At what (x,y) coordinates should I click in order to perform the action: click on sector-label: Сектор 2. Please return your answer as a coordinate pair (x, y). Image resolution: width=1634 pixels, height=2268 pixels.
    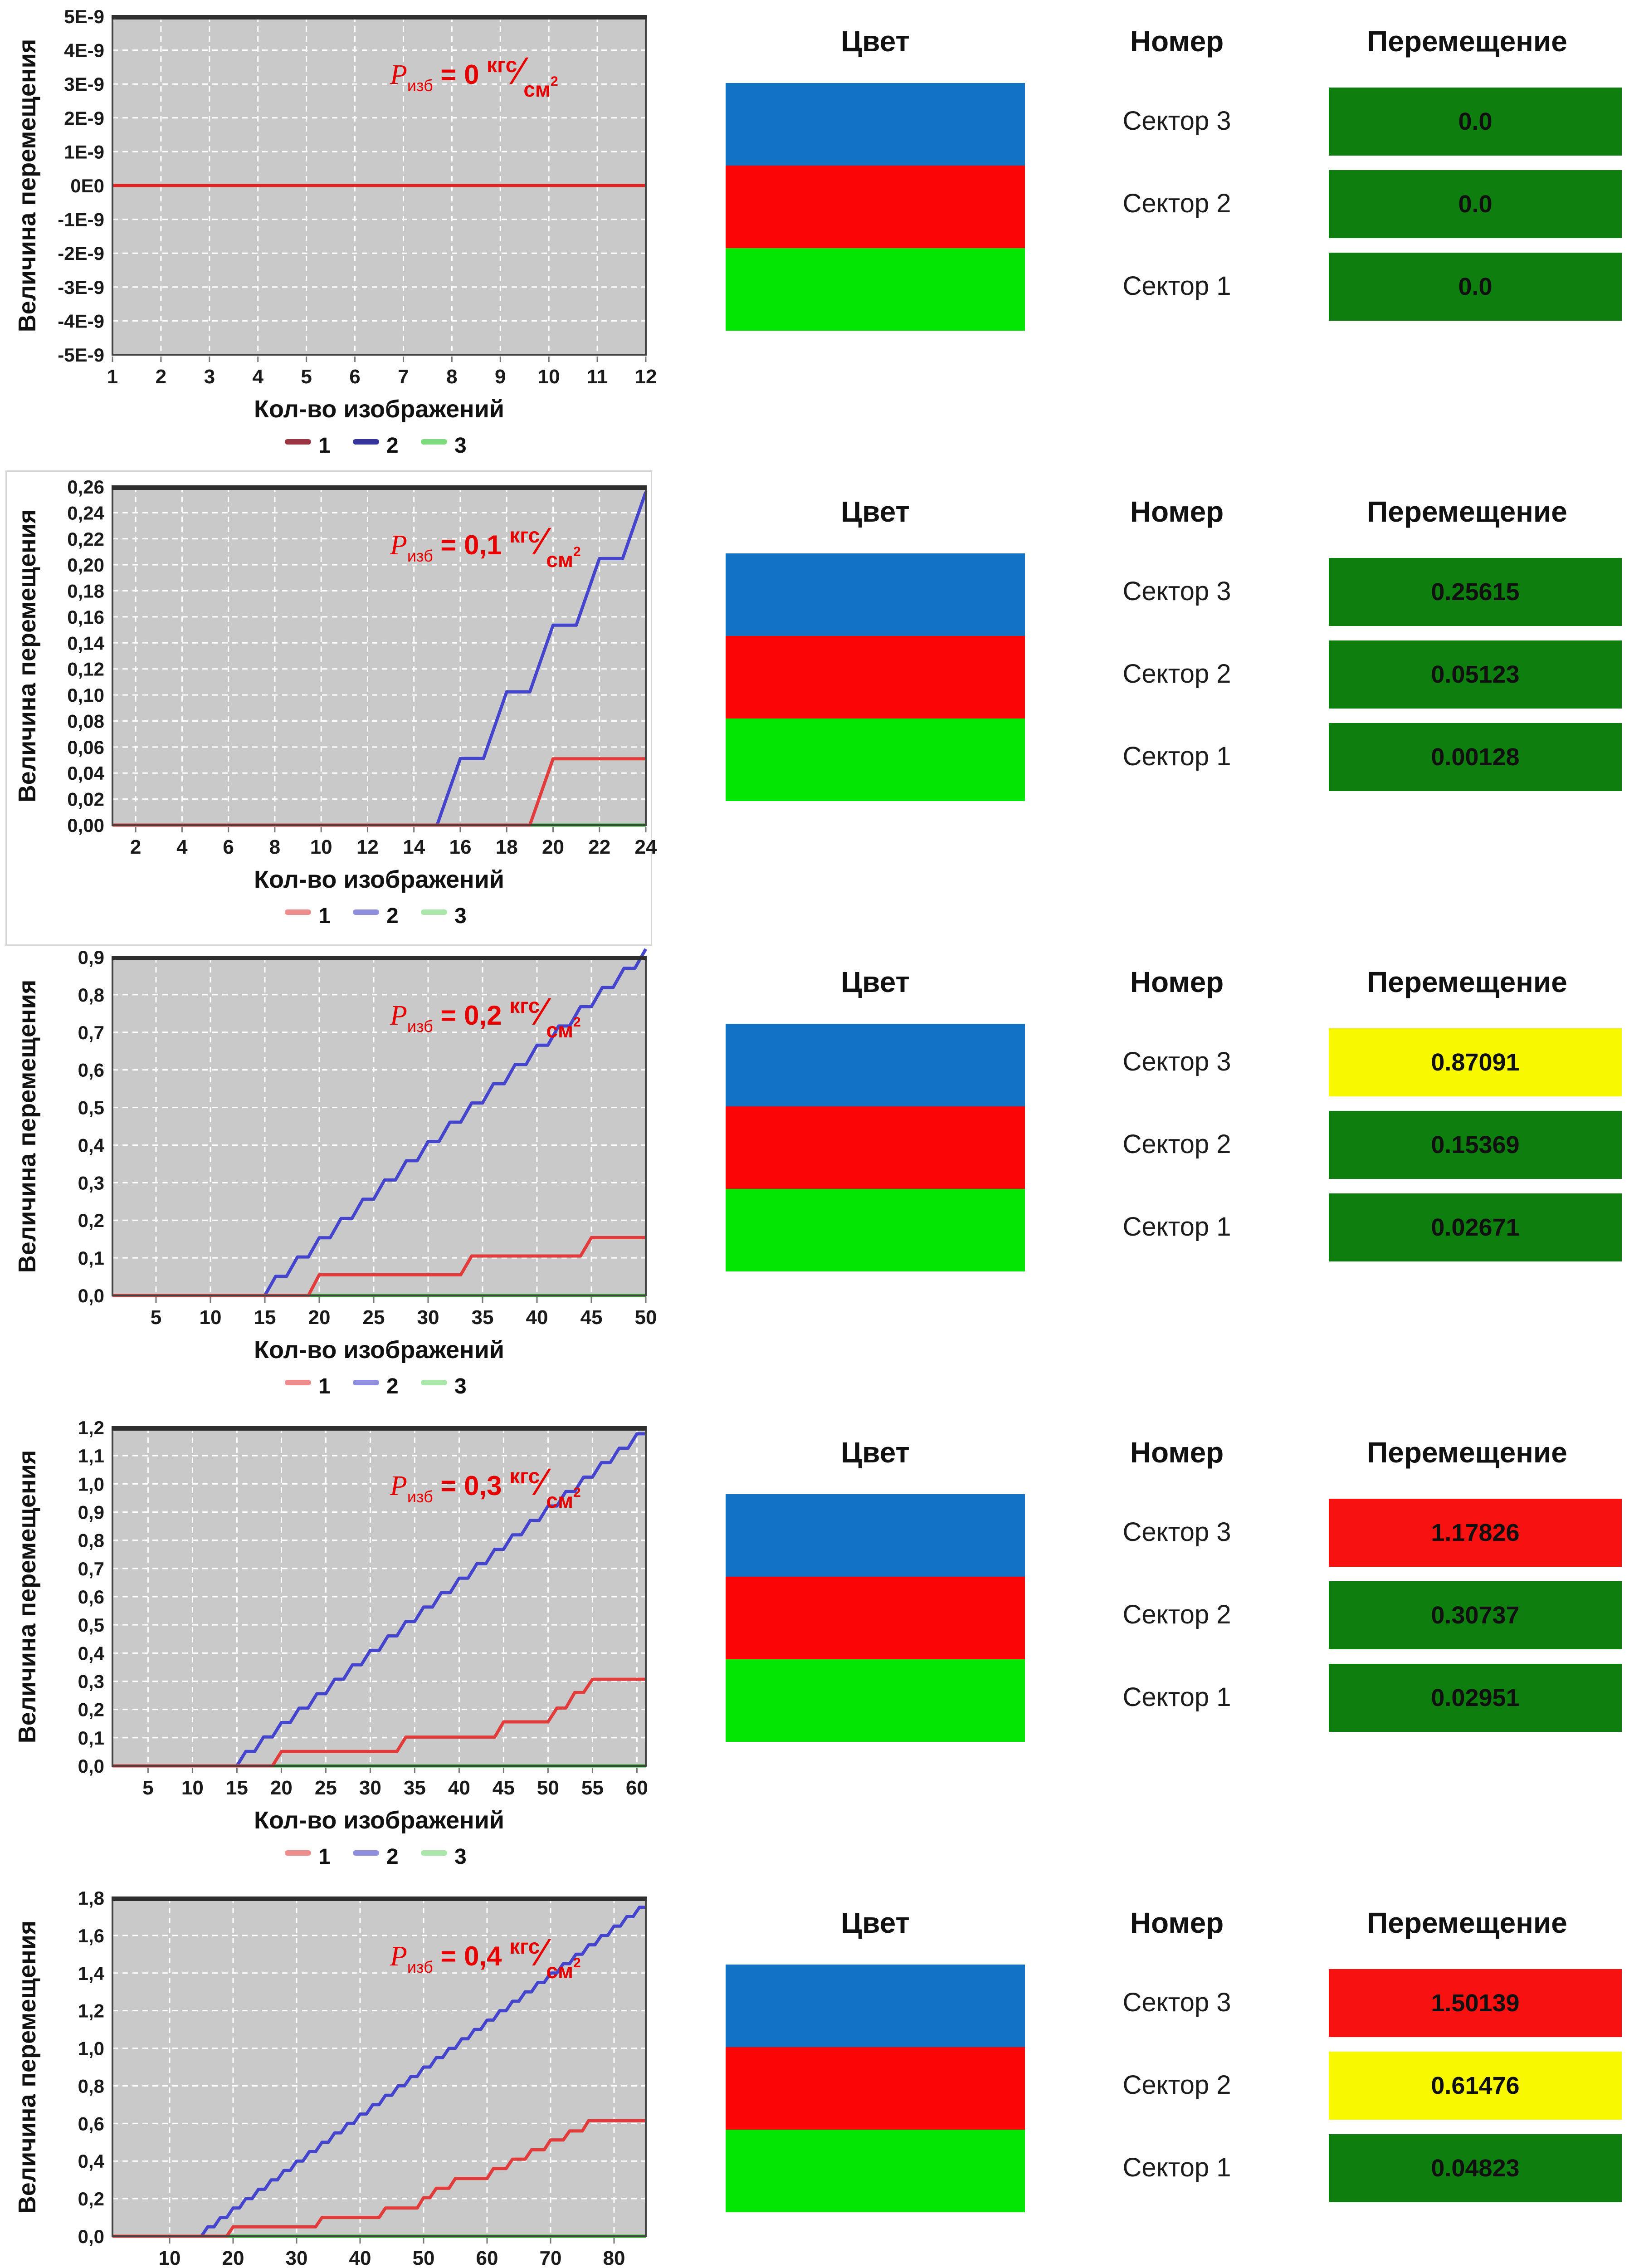
    Looking at the image, I should click on (1176, 1144).